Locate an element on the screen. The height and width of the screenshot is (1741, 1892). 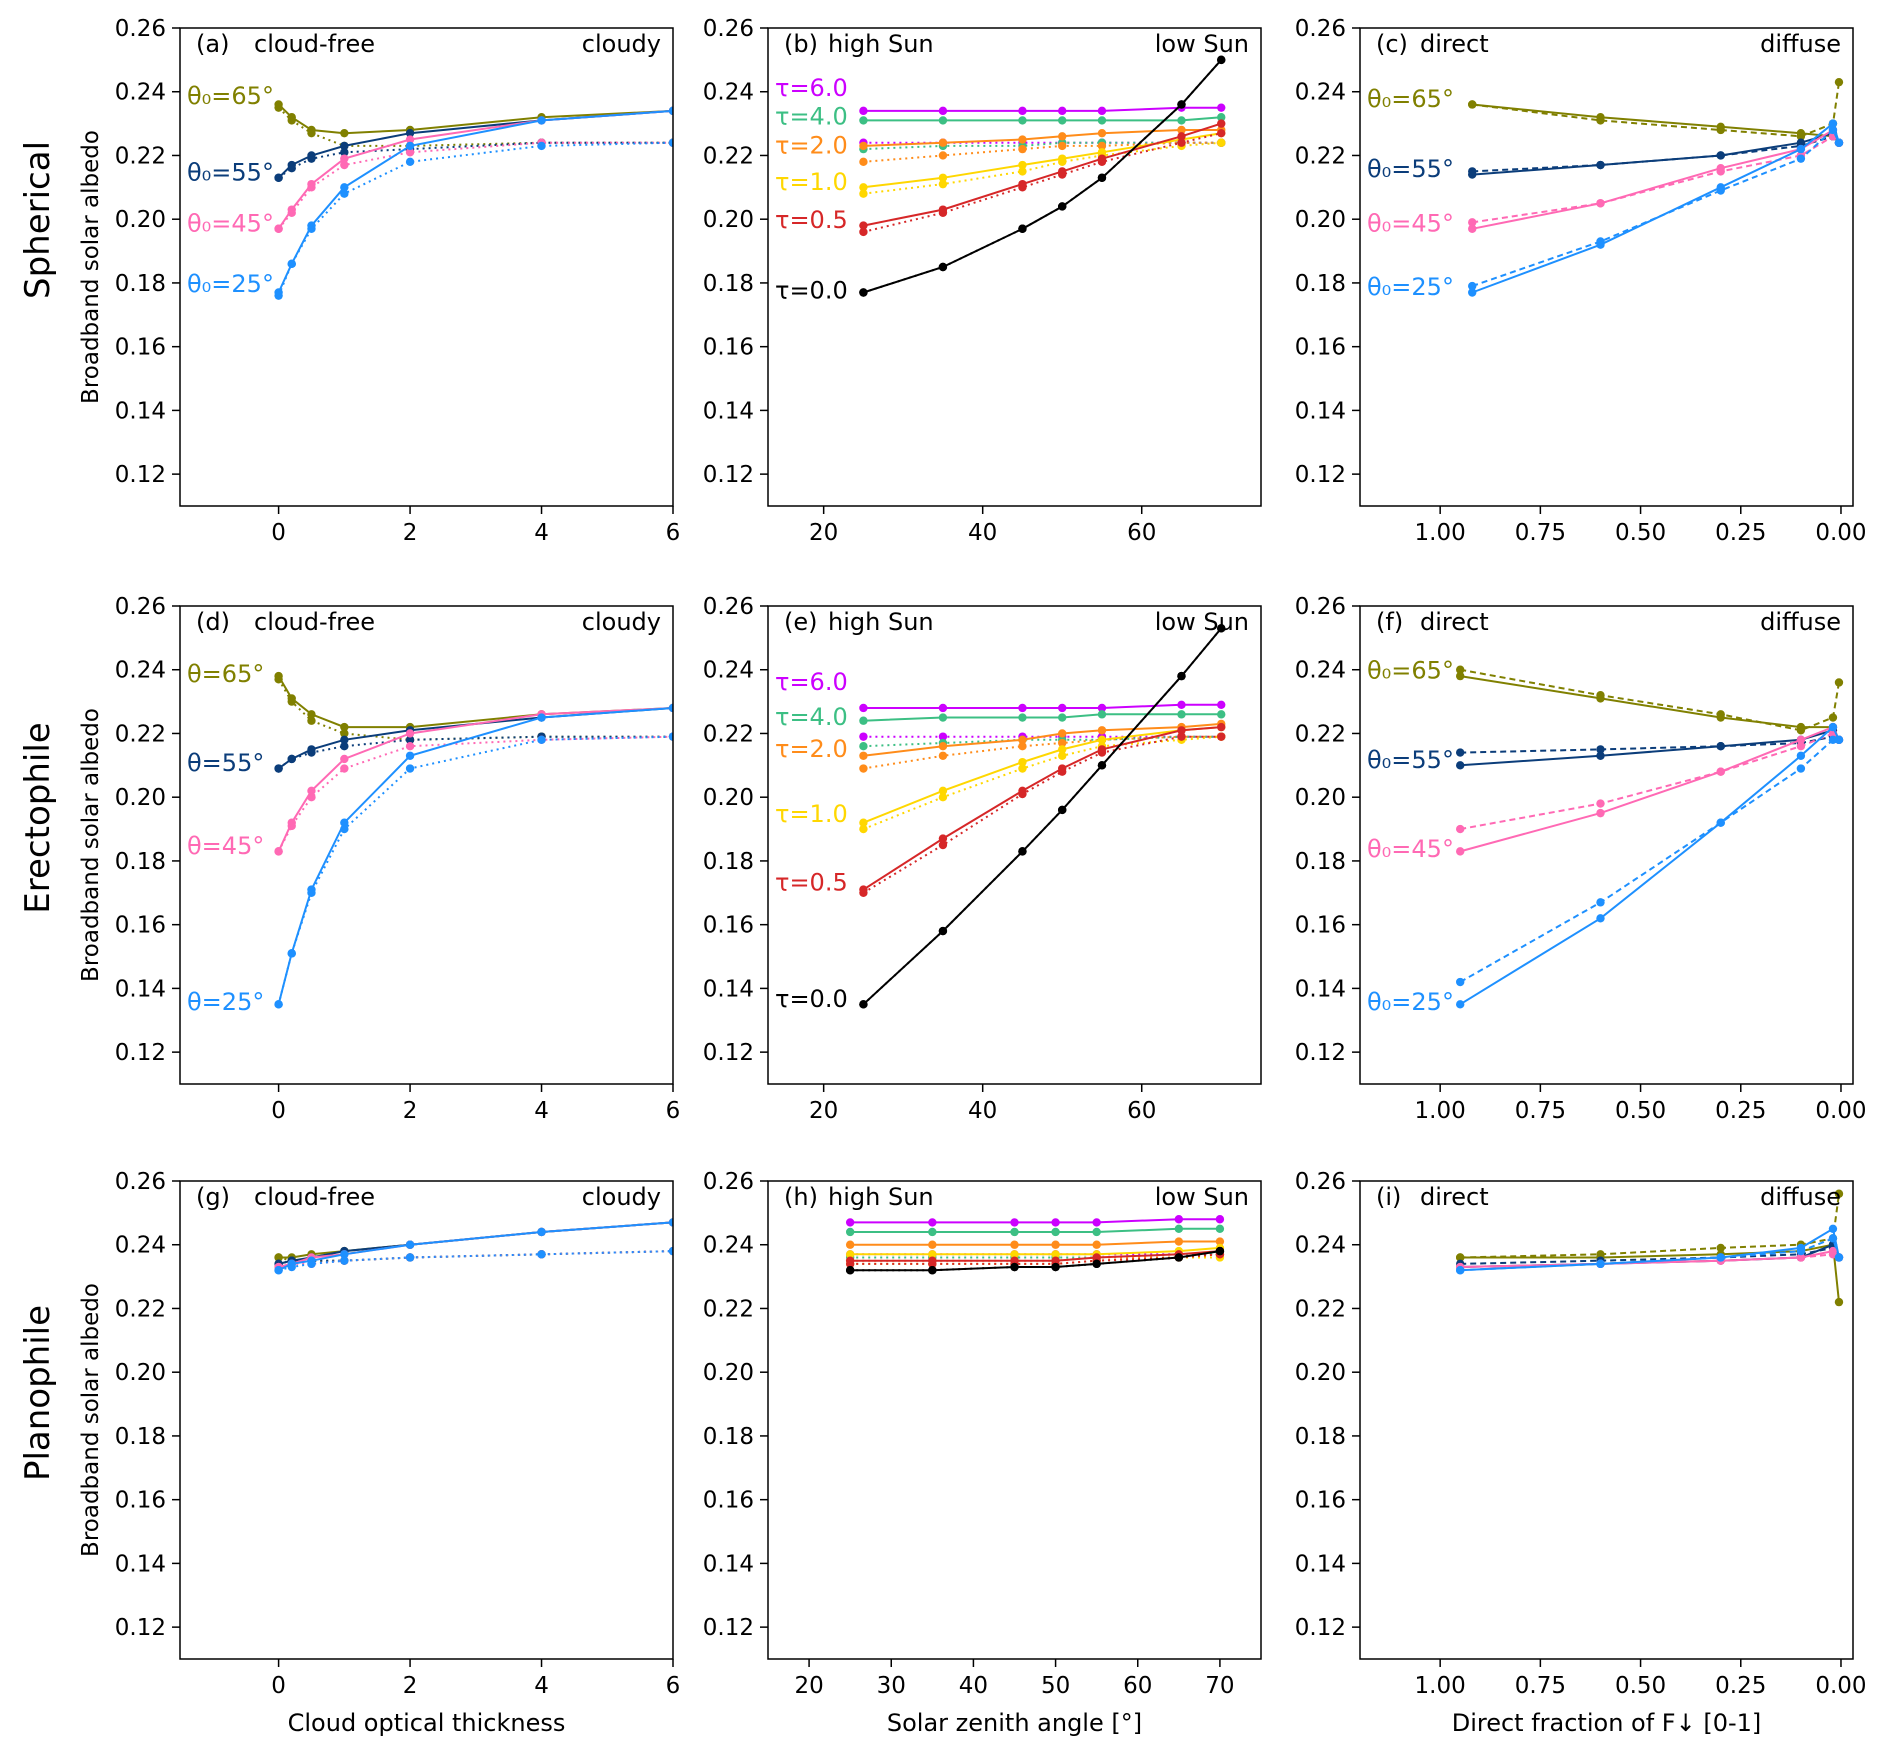
y-tick-label: 0.18 is located at coordinates (1320, 1437).